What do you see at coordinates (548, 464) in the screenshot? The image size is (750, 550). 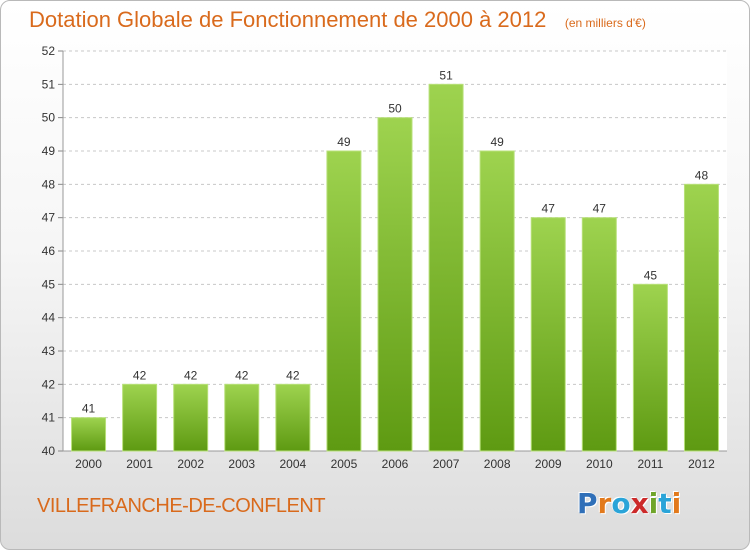 I see `x-tick-label: 2009` at bounding box center [548, 464].